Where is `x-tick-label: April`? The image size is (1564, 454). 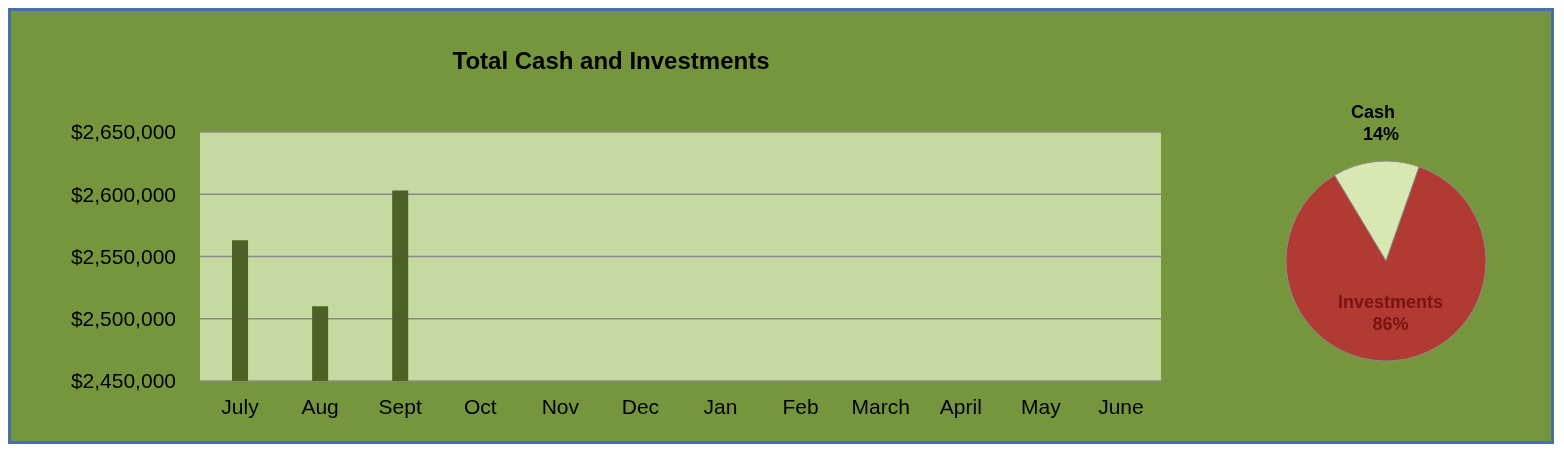 x-tick-label: April is located at coordinates (960, 406).